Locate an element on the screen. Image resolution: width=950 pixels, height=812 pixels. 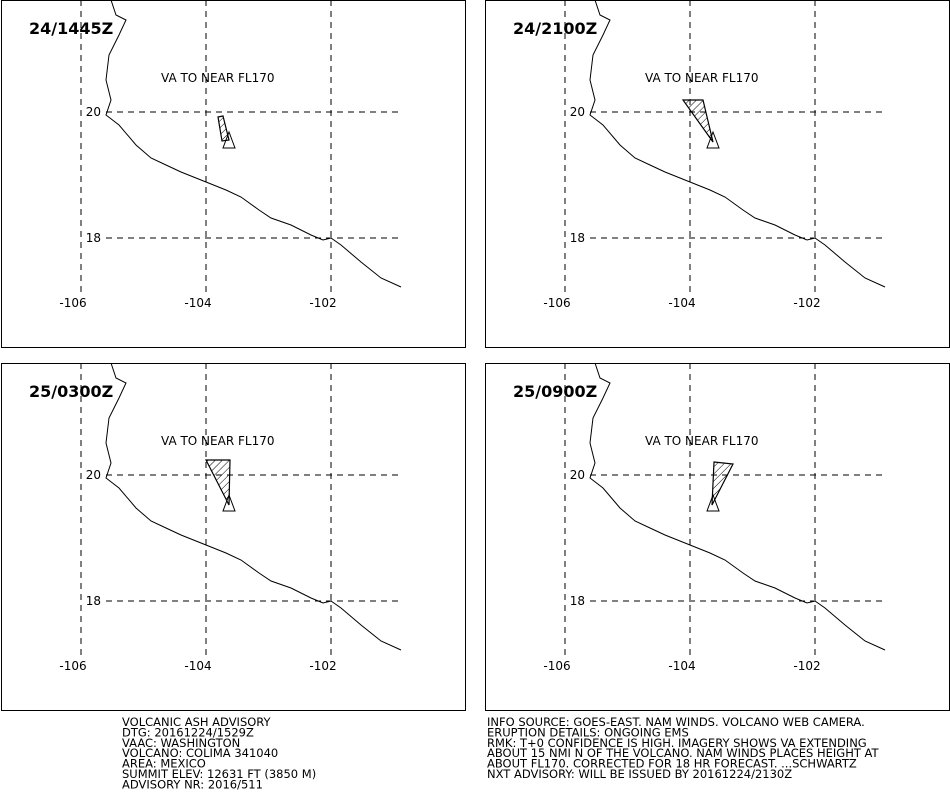
advisory-line: VOLCANIC ASH ADVISORY is located at coordinates (197, 722).